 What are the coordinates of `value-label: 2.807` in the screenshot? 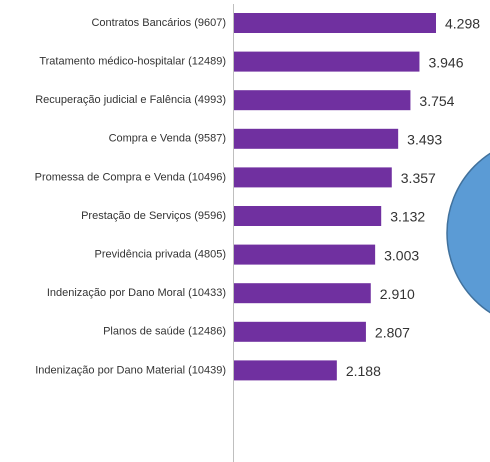 It's located at (392, 333).